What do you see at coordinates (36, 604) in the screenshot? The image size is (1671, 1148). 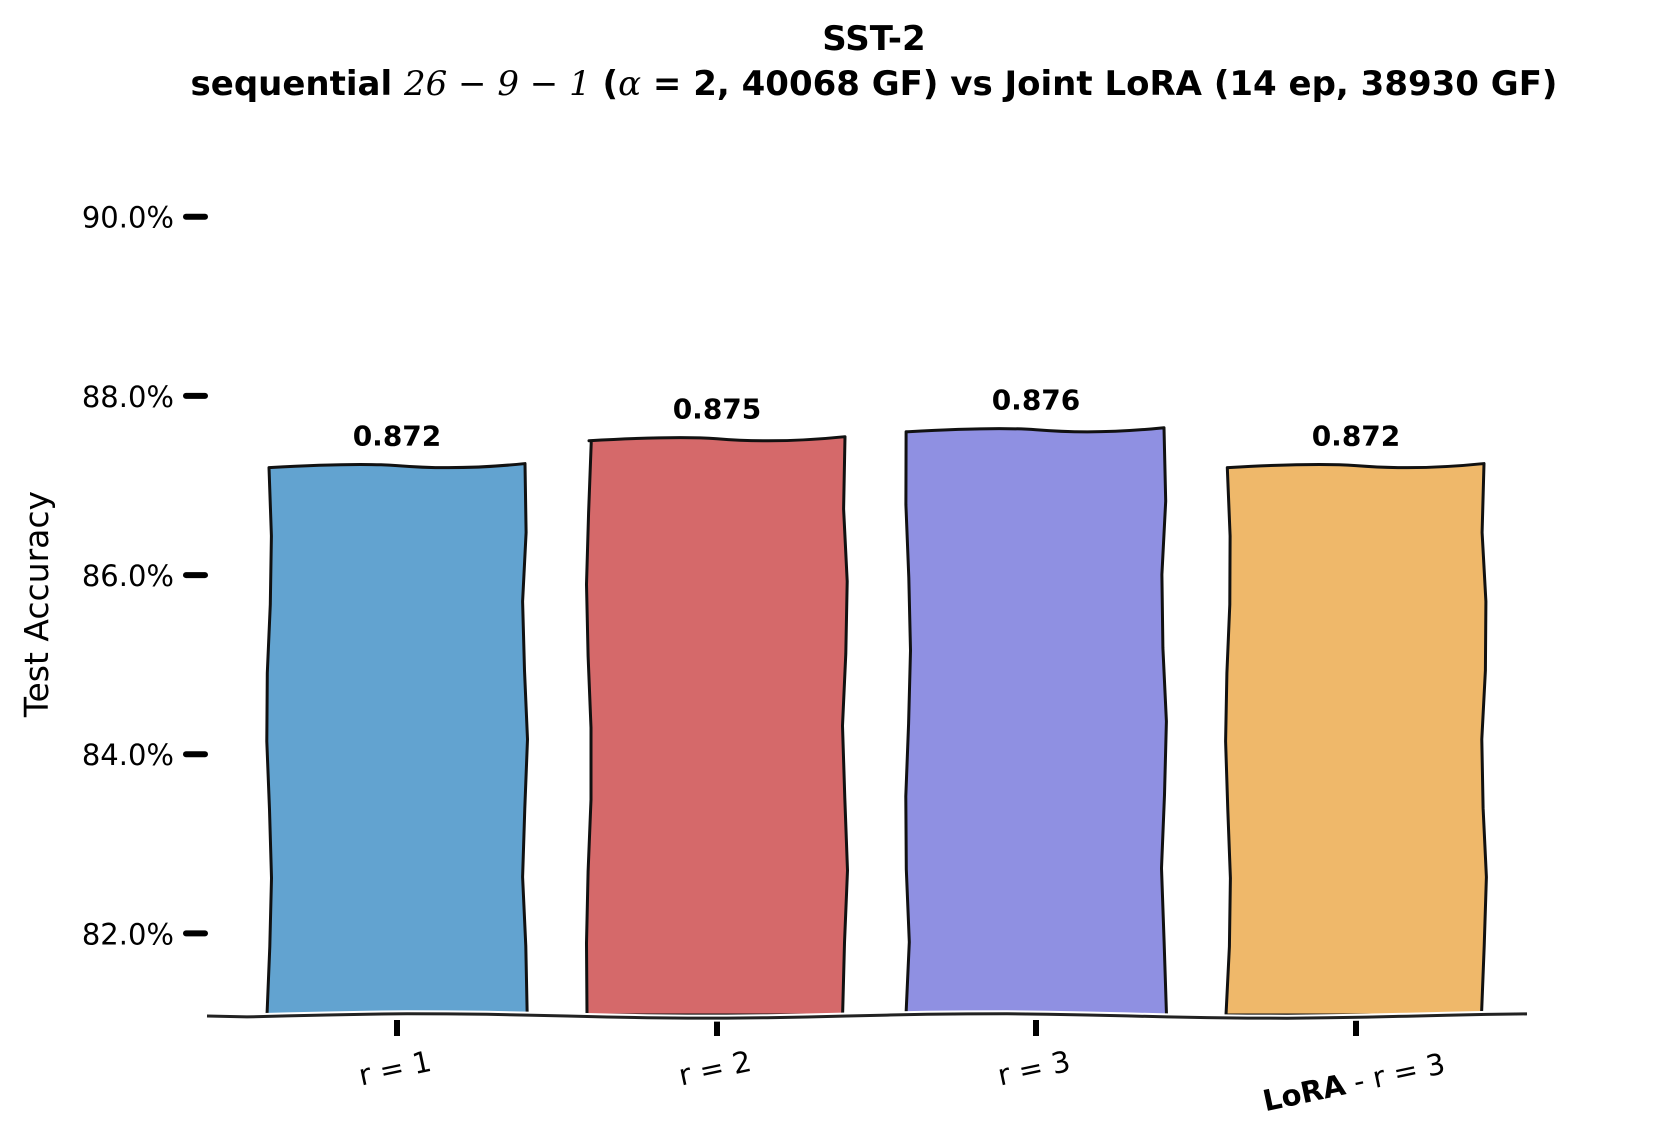 I see `y-axis-label: Test Accuracy` at bounding box center [36, 604].